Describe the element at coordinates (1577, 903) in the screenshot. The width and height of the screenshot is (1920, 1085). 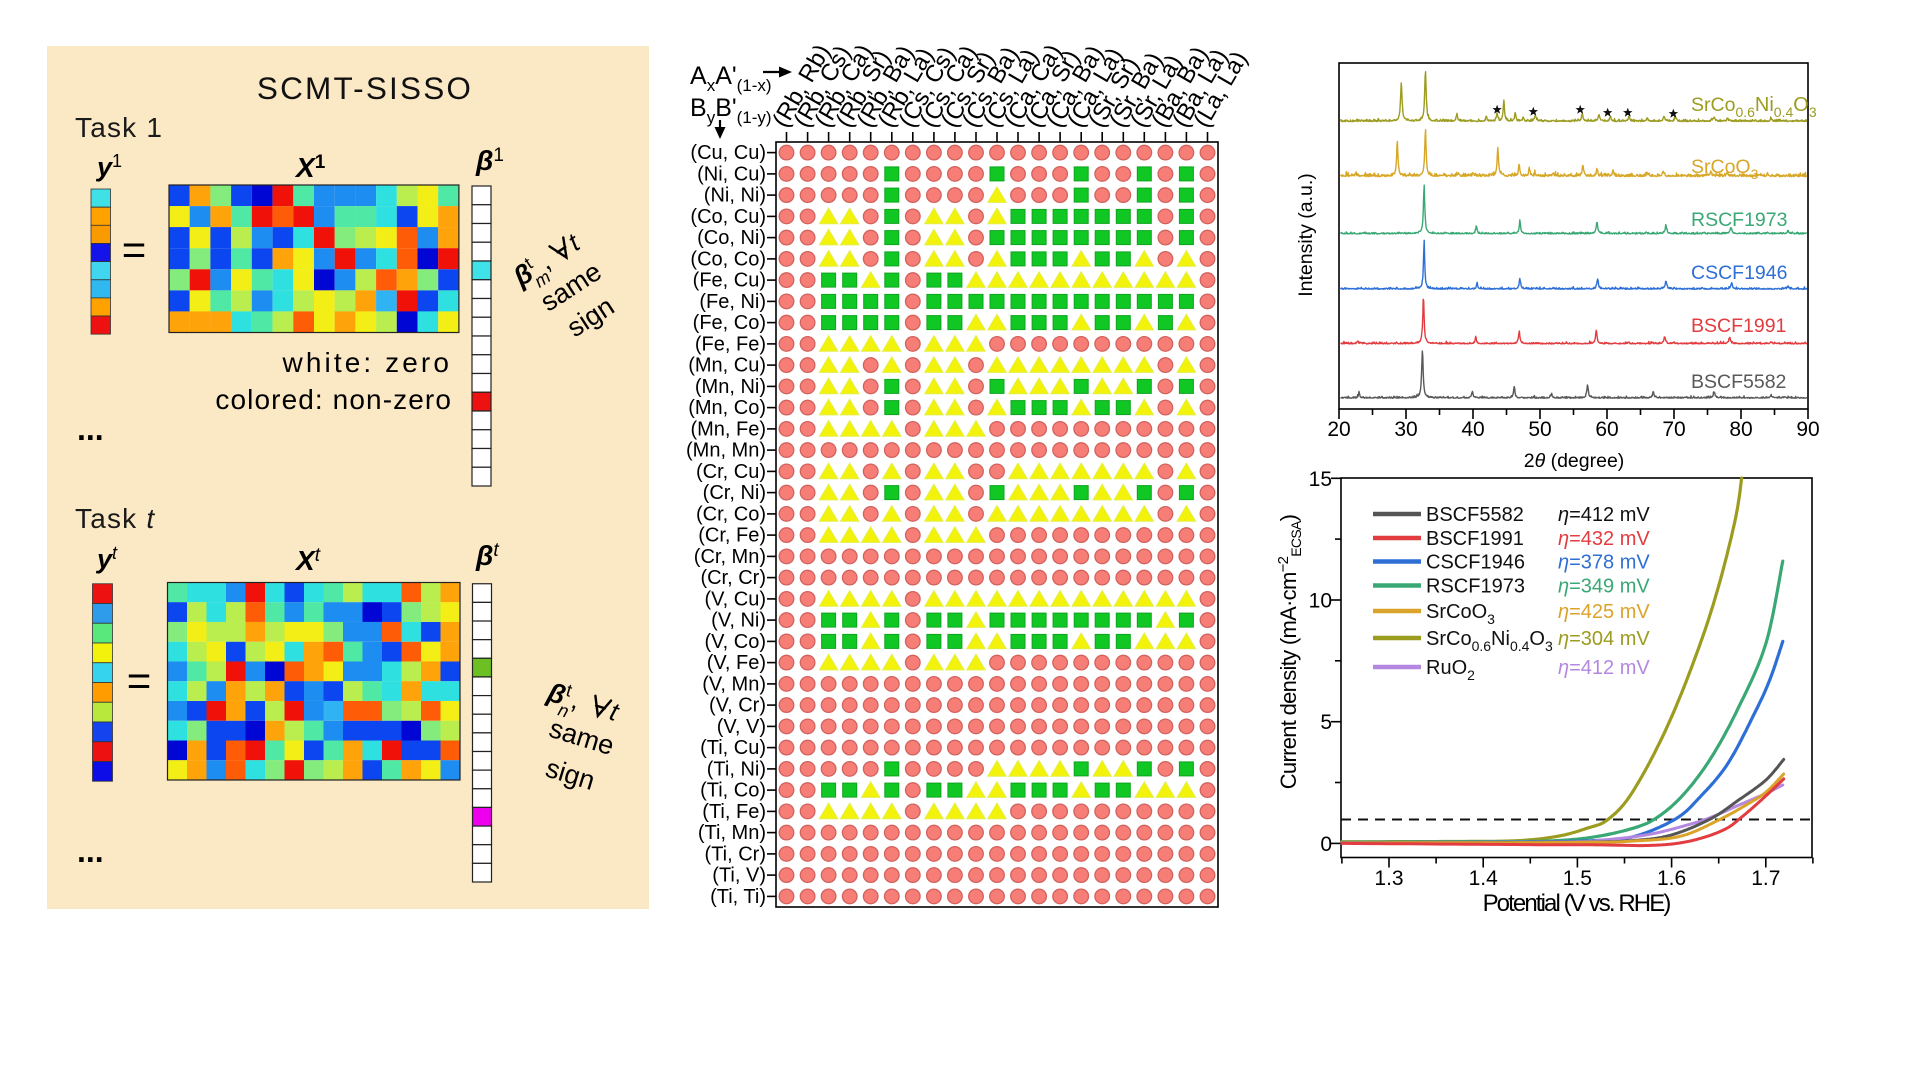
I see `svg-text: Potential (V vs. RHE)` at that location.